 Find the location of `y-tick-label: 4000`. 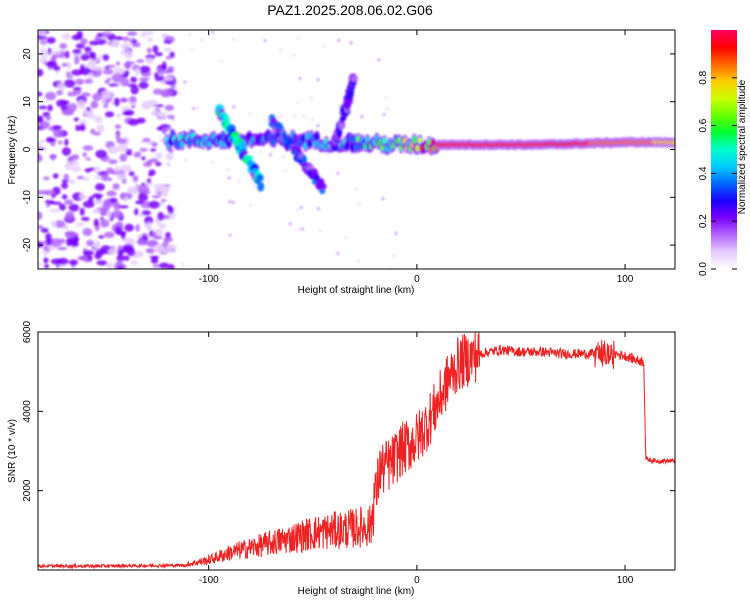

y-tick-label: 4000 is located at coordinates (27, 411).